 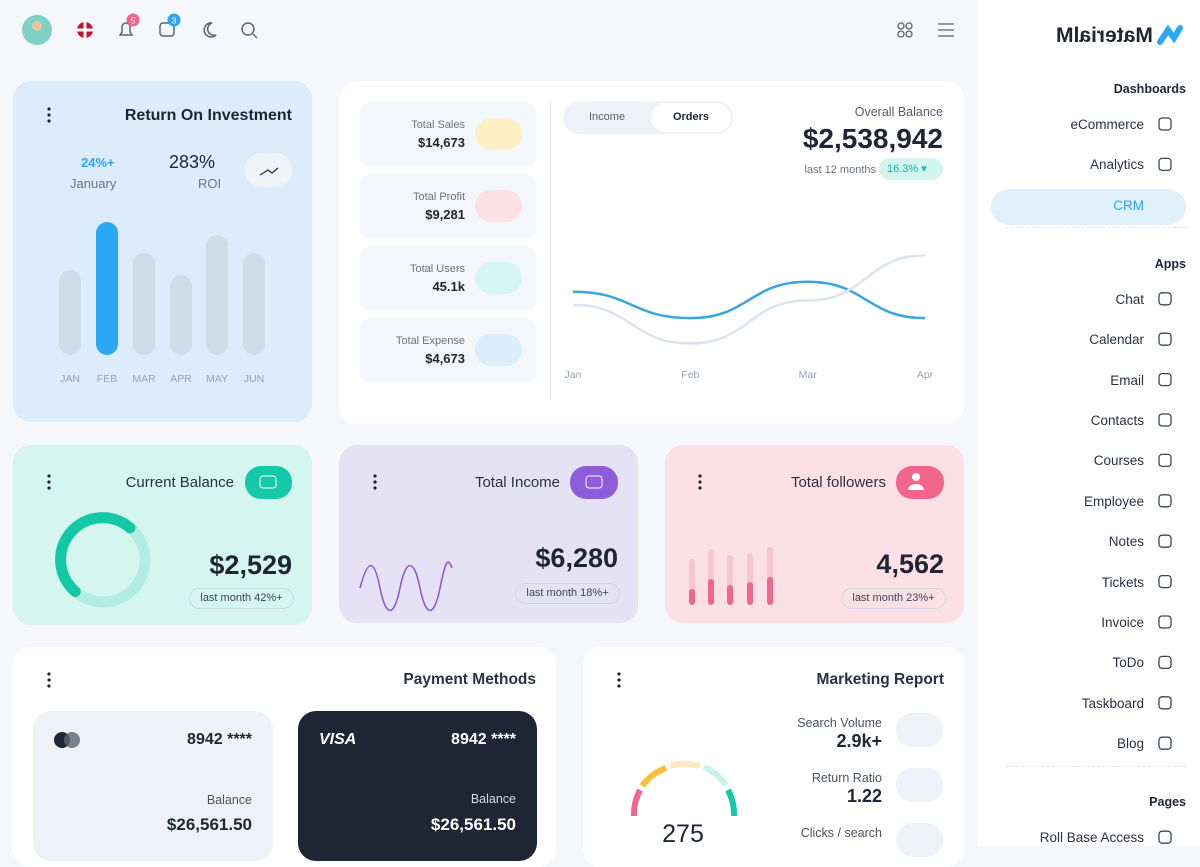 What do you see at coordinates (430, 341) in the screenshot?
I see `stat-label: Total Expense` at bounding box center [430, 341].